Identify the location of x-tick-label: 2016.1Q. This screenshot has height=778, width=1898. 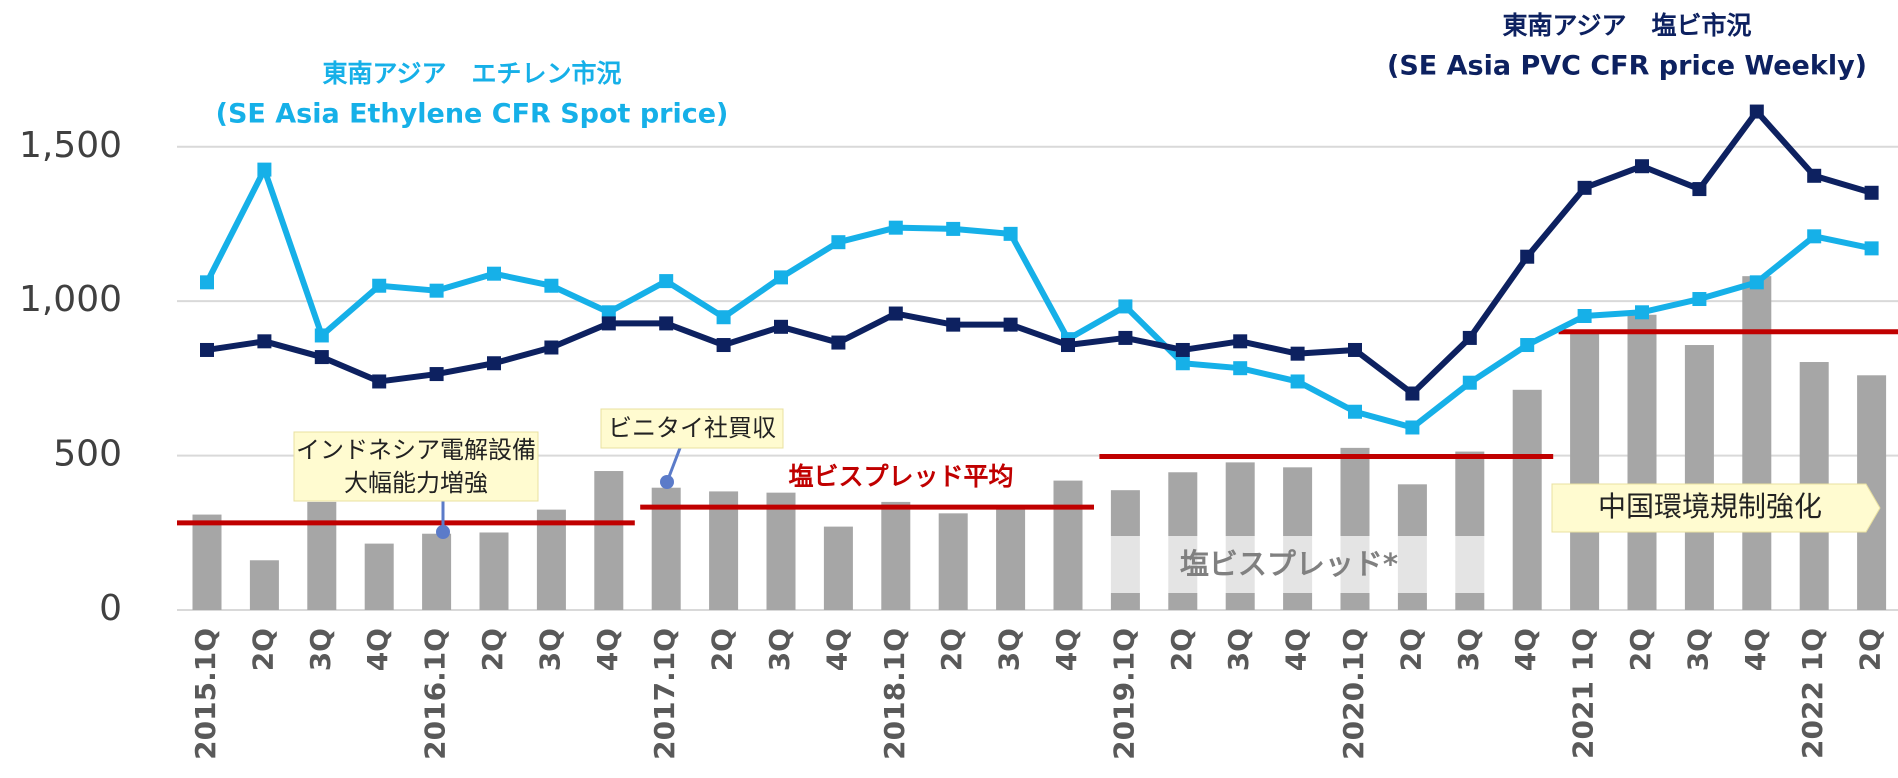
(435, 694).